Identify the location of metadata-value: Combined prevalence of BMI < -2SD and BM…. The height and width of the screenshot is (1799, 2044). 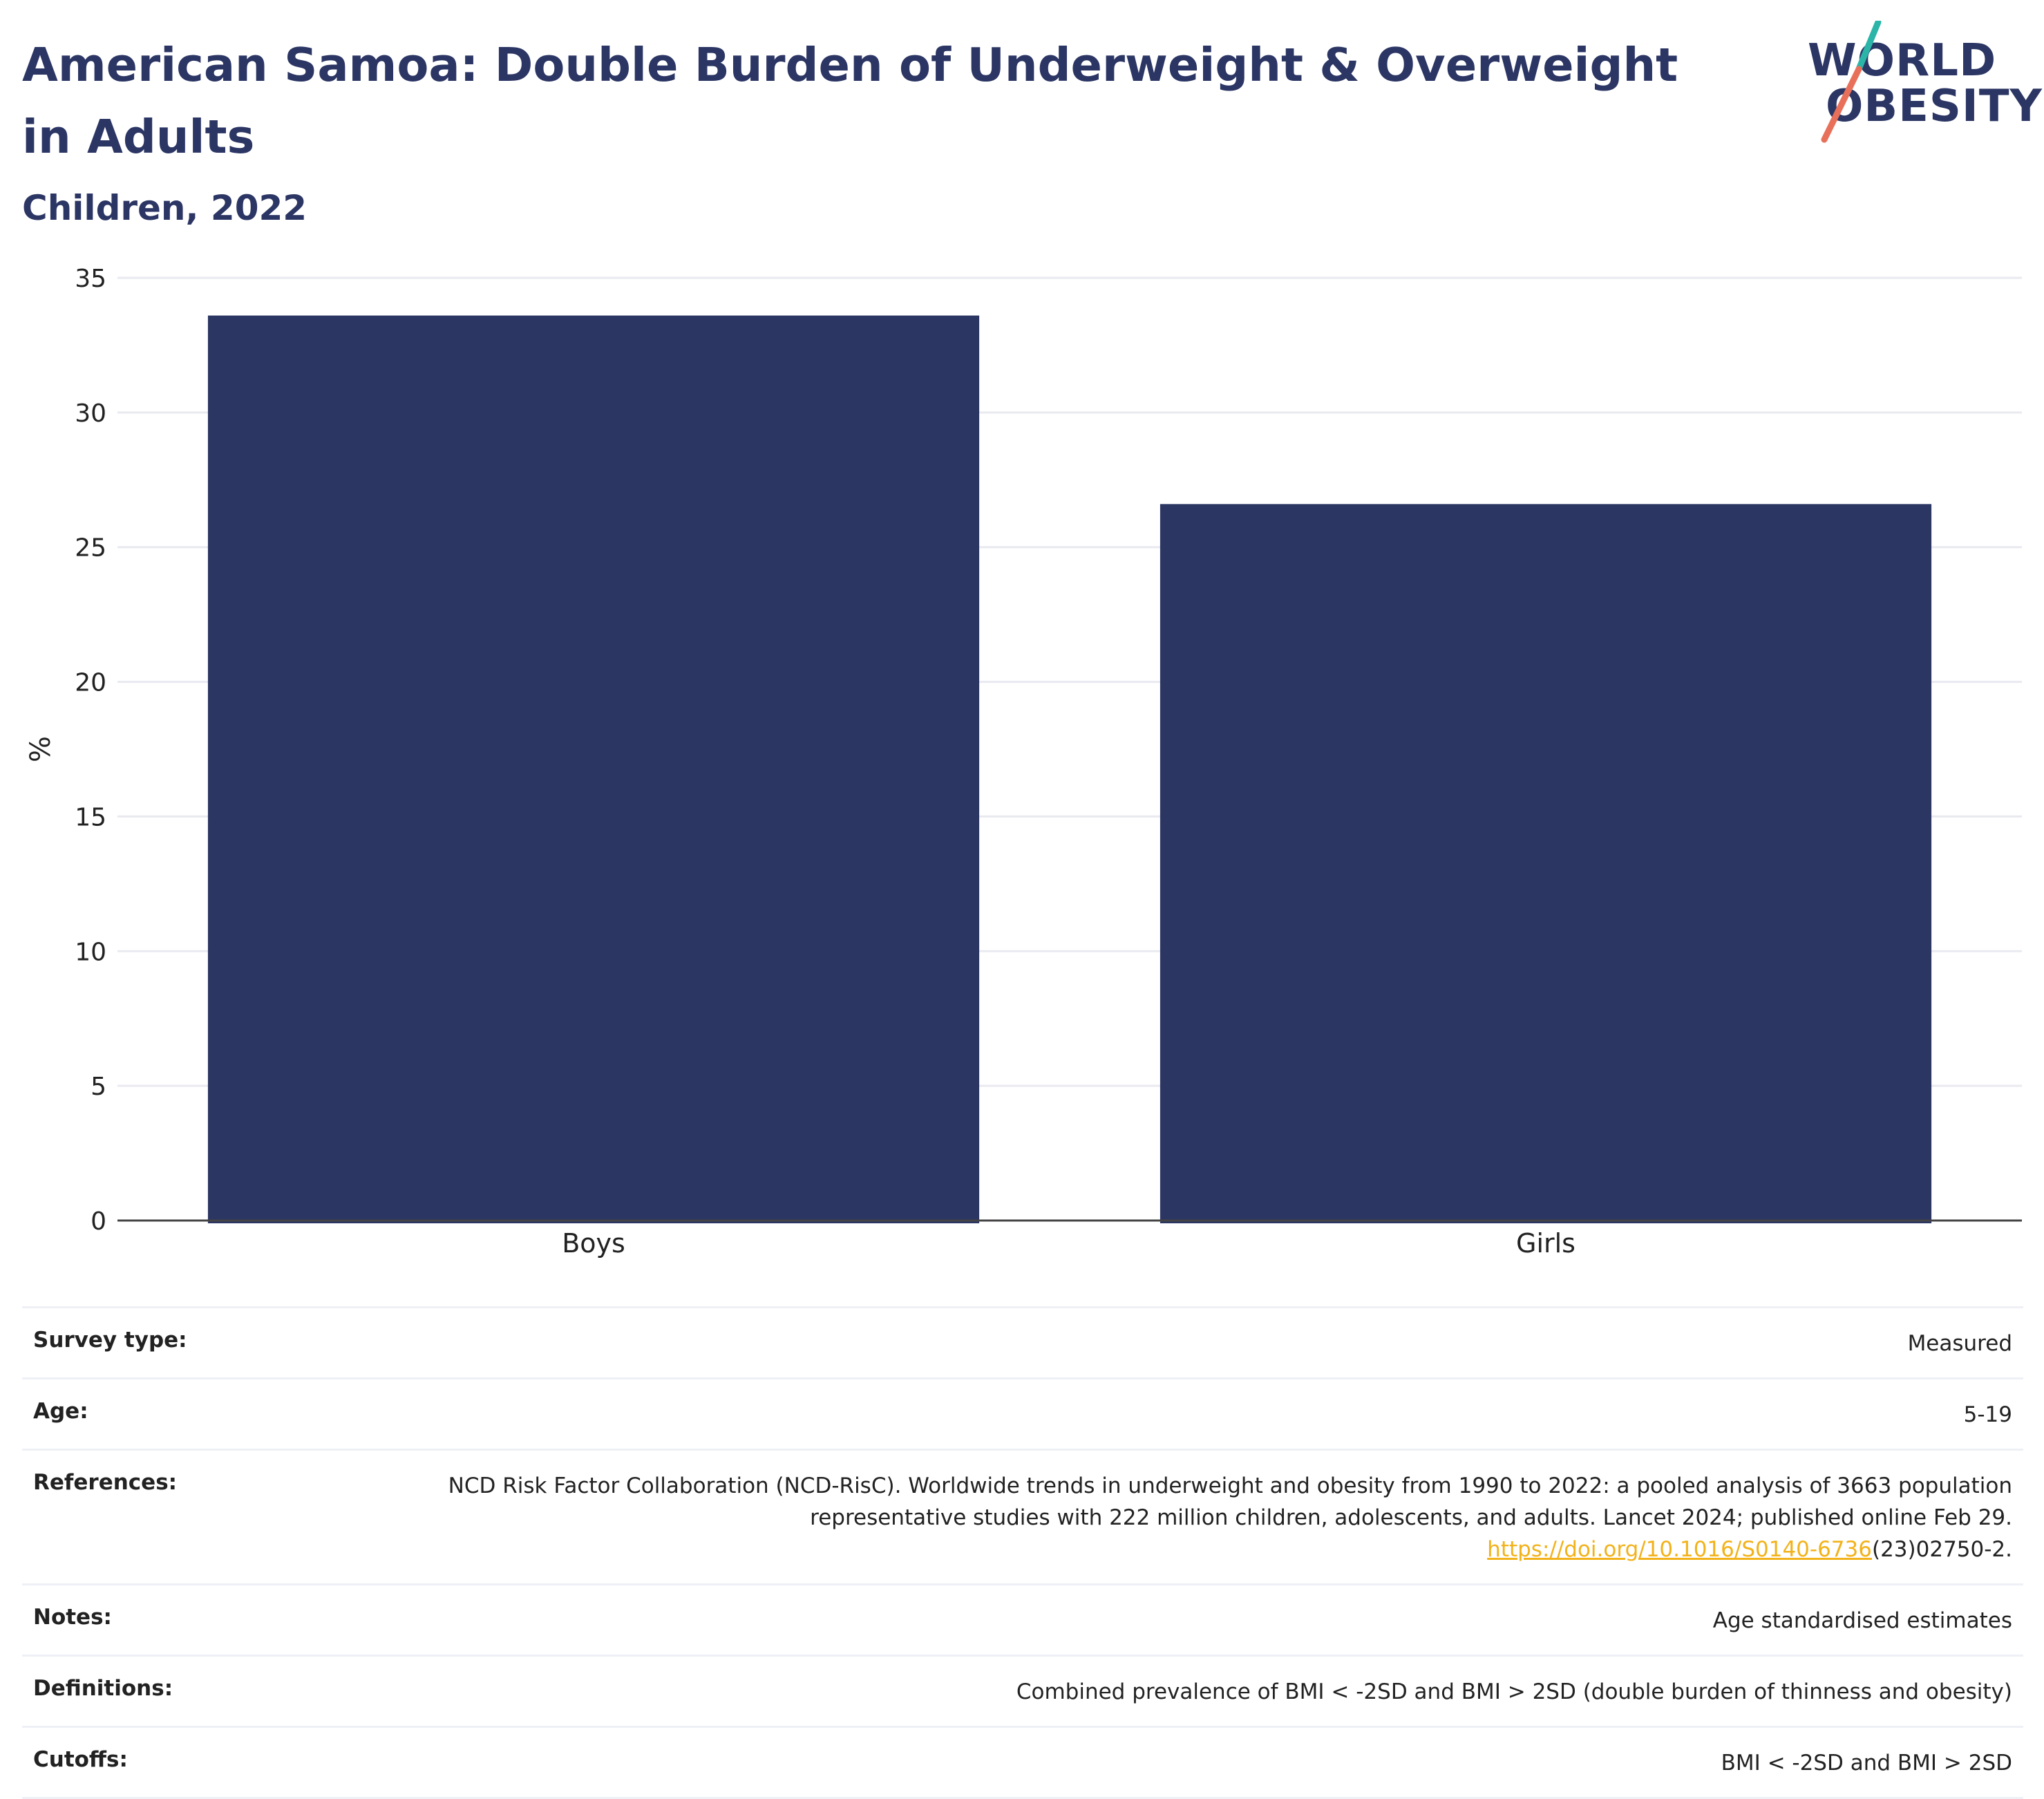
(1514, 1691).